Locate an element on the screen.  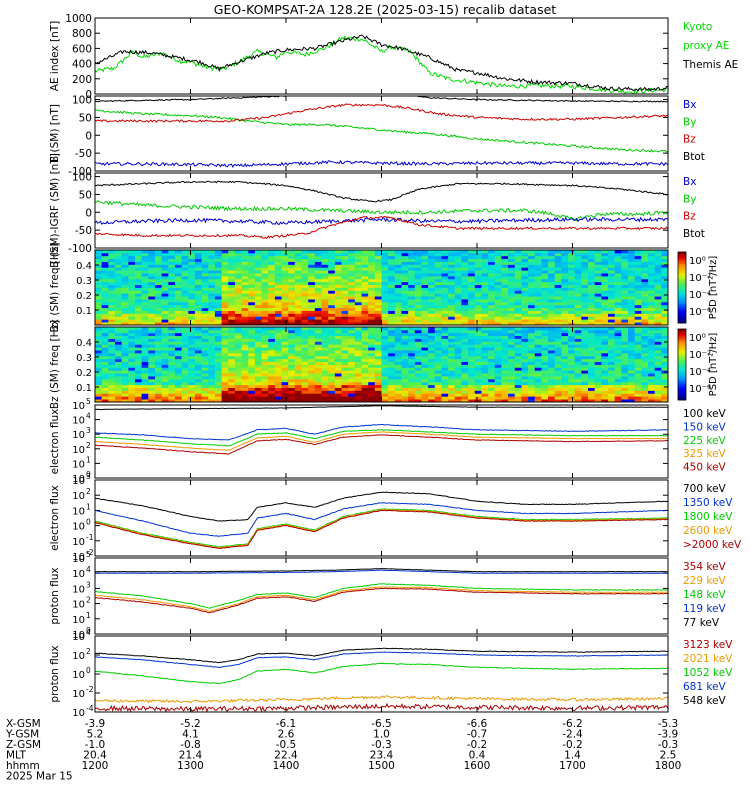
y-axis-label: electron flux is located at coordinates (55, 518).